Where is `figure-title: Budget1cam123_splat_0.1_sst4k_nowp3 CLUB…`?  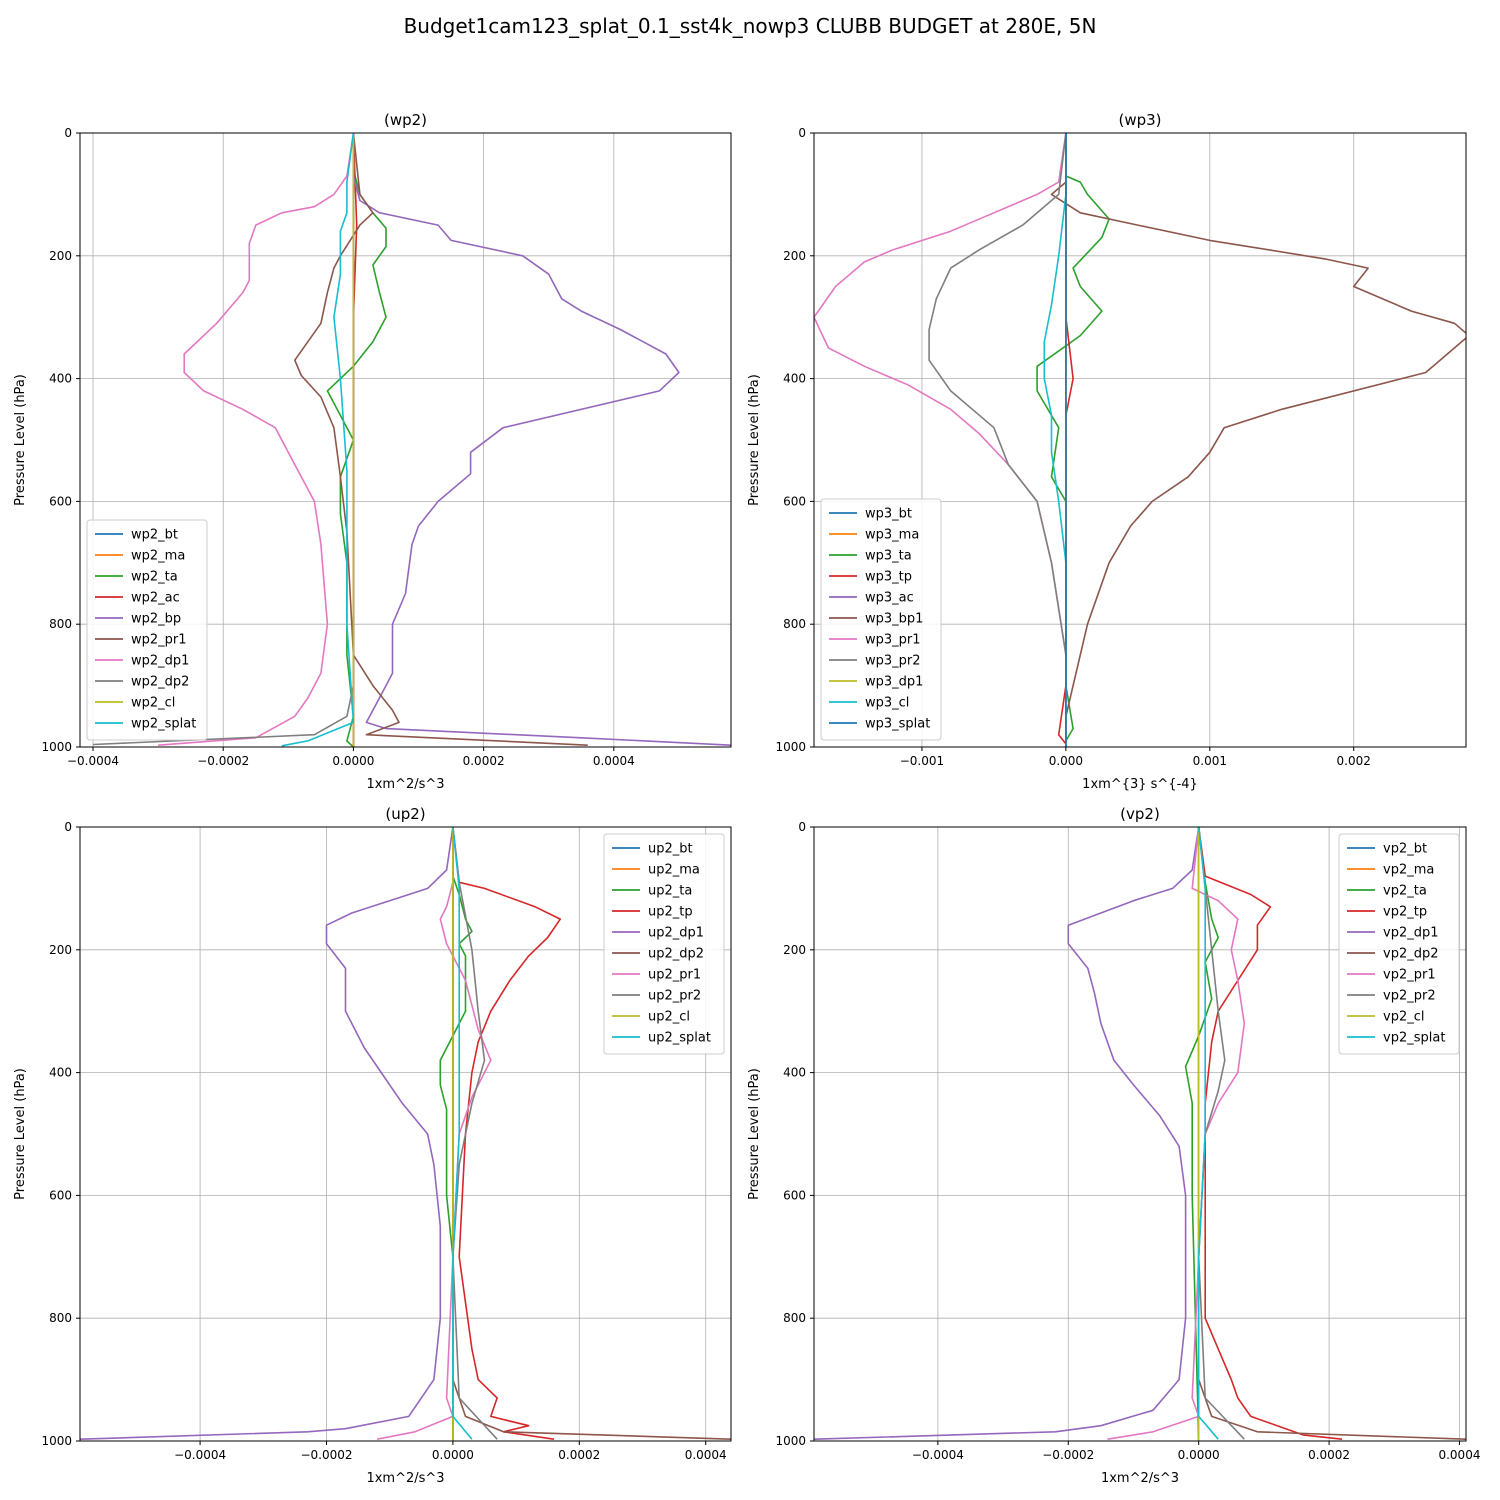
figure-title: Budget1cam123_splat_0.1_sst4k_nowp3 CLUB… is located at coordinates (750, 26).